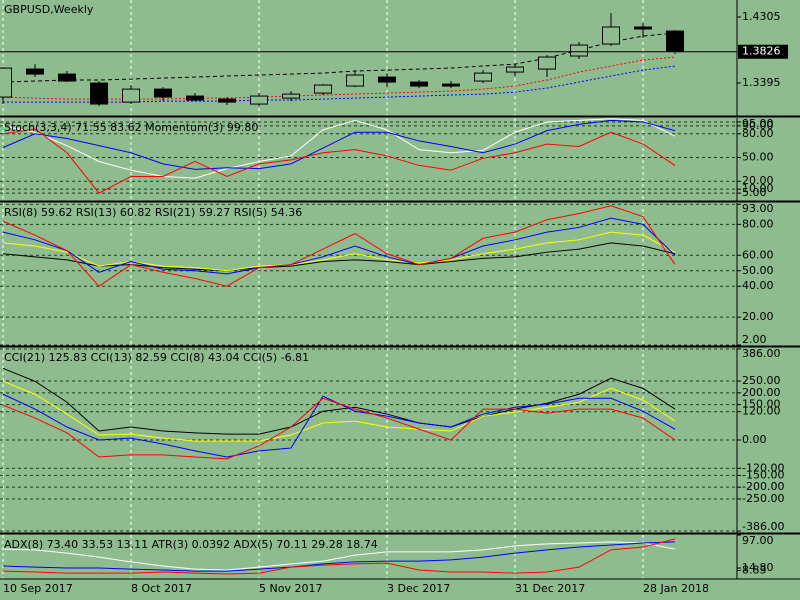  I want to click on y-tick-label: 8.83, so click(754, 569).